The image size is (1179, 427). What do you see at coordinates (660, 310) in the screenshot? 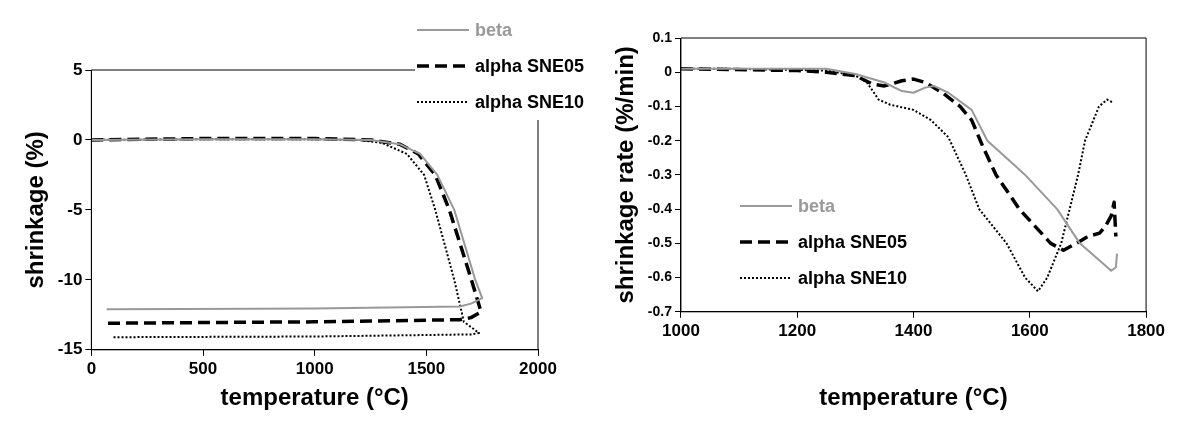
I see `y-tick-label: -0.7` at bounding box center [660, 310].